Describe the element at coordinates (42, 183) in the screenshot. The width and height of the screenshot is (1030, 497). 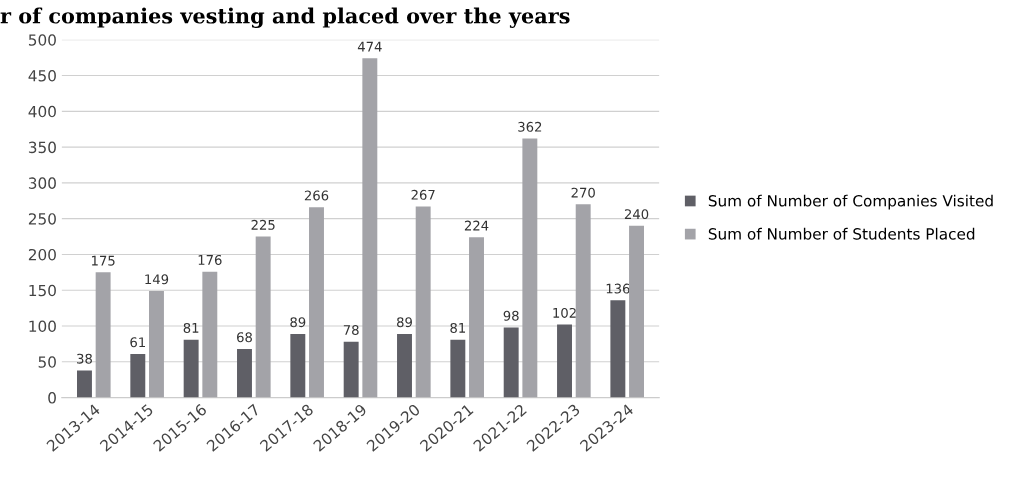
I see `y-tick-label: 300` at that location.